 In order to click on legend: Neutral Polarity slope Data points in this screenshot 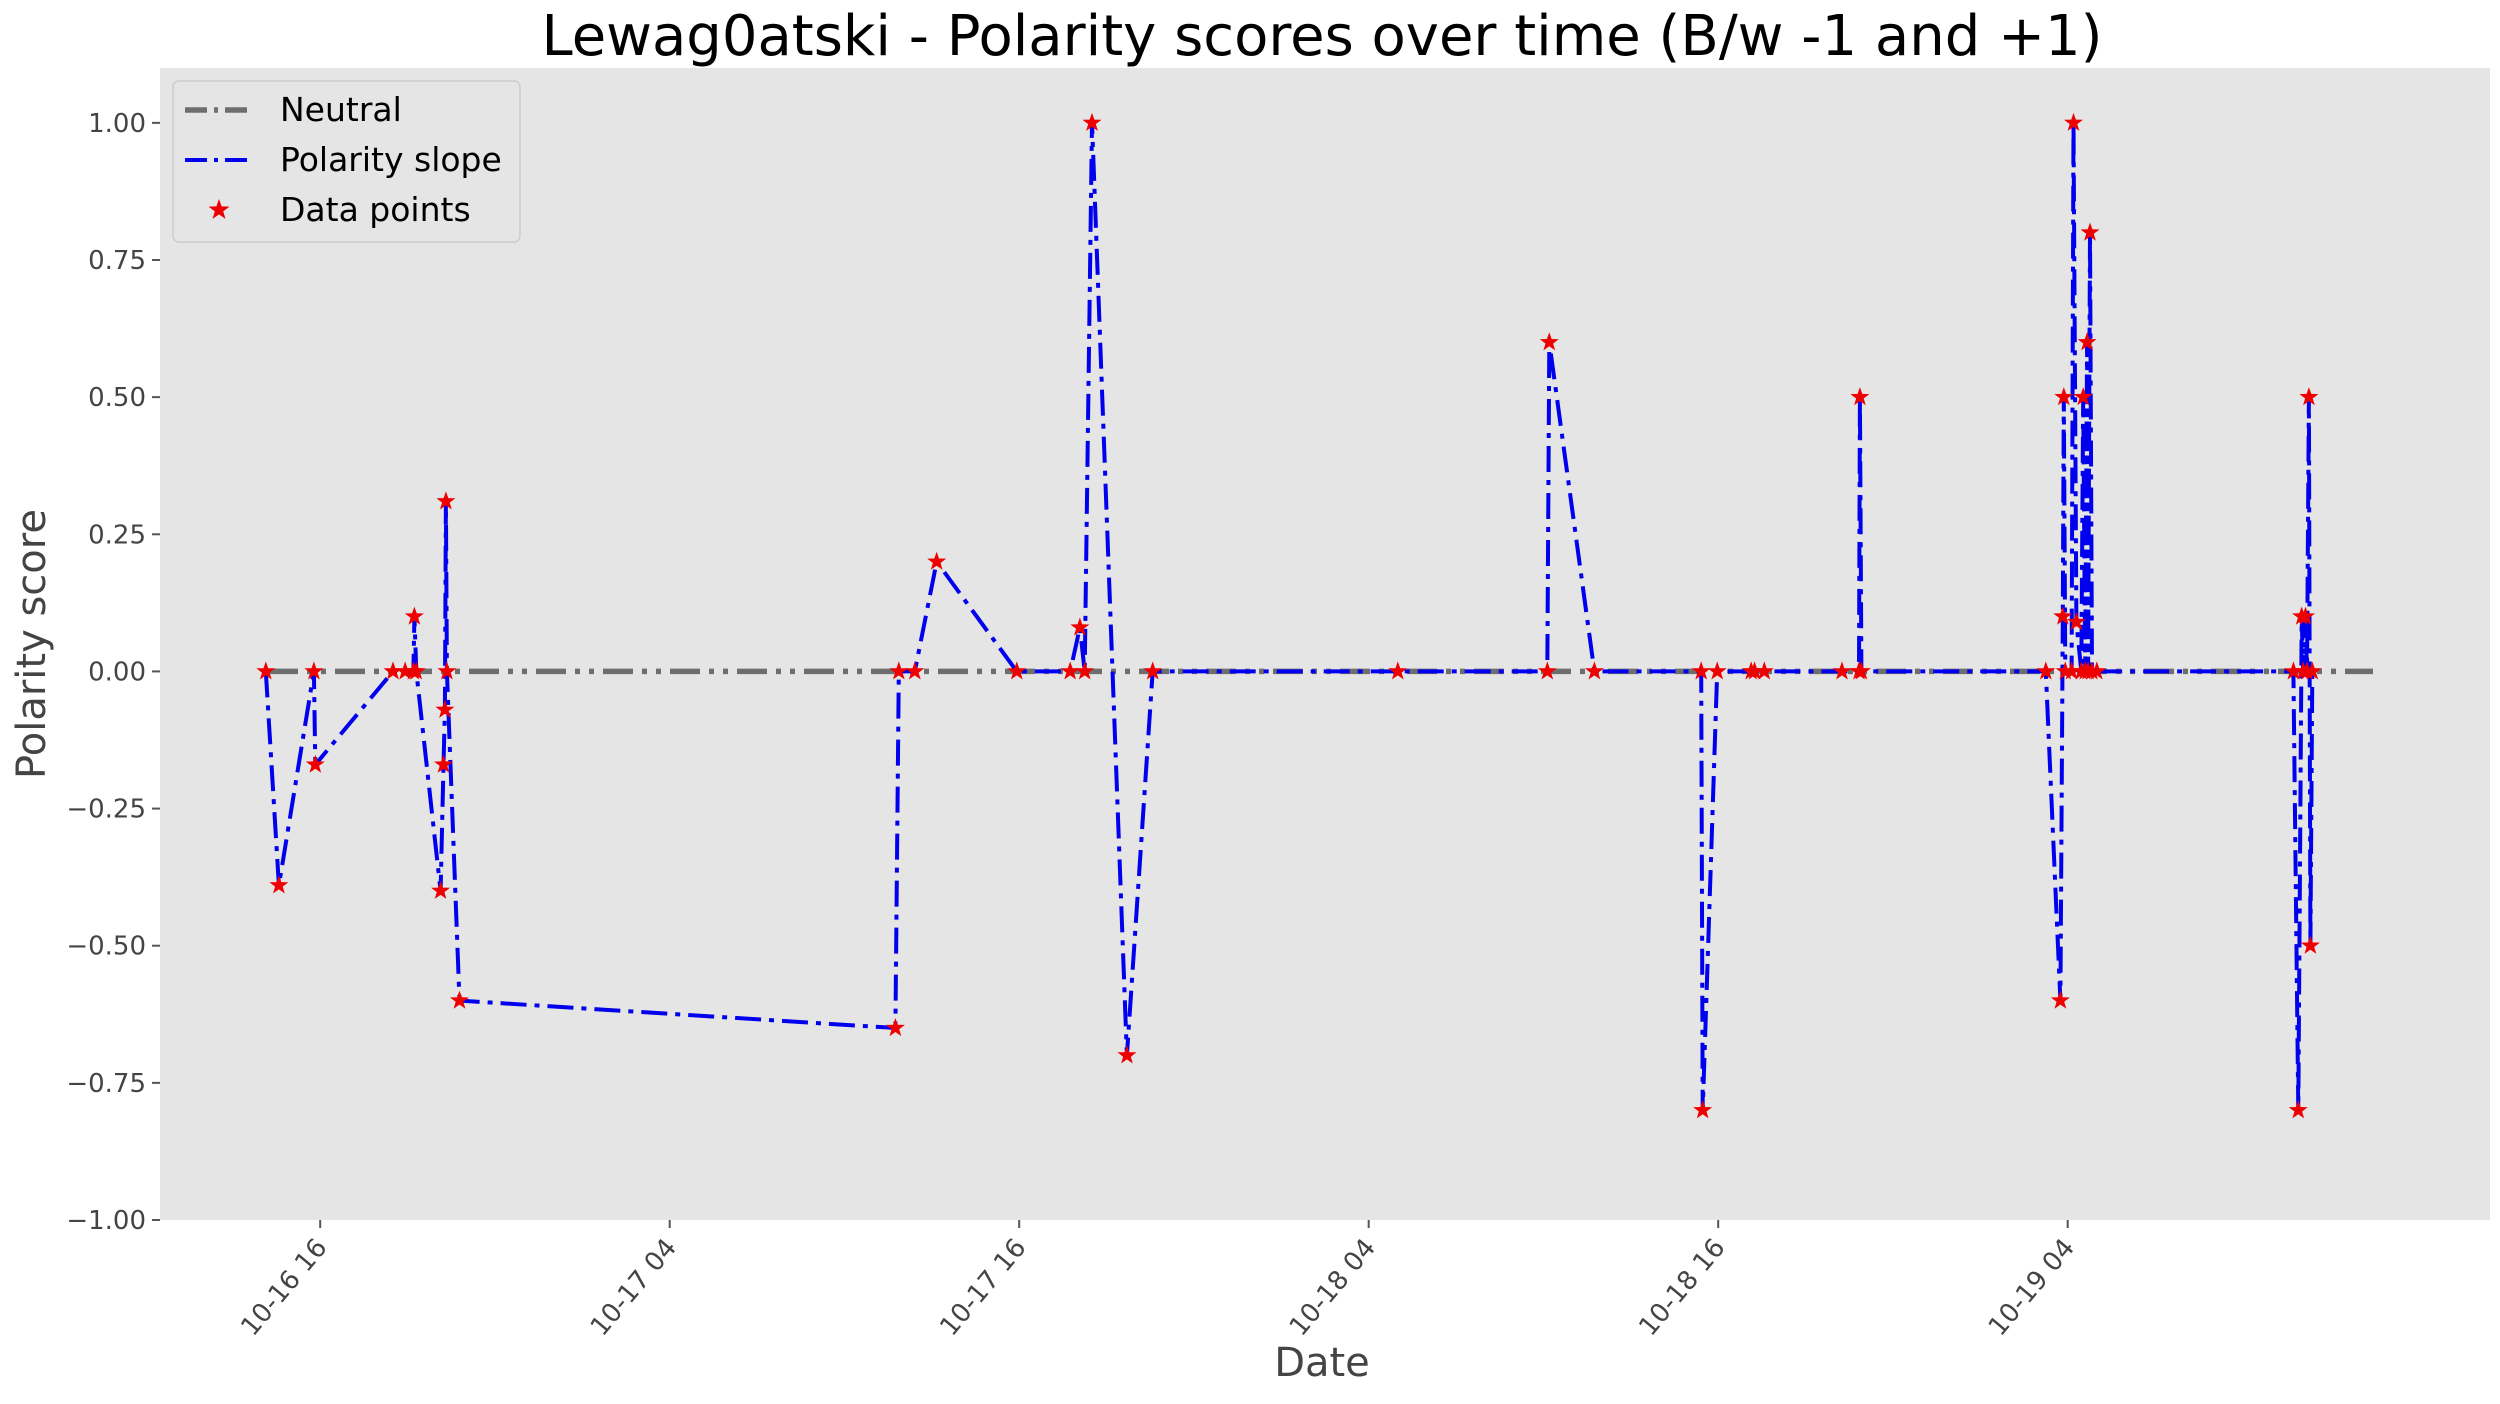, I will do `click(346, 161)`.